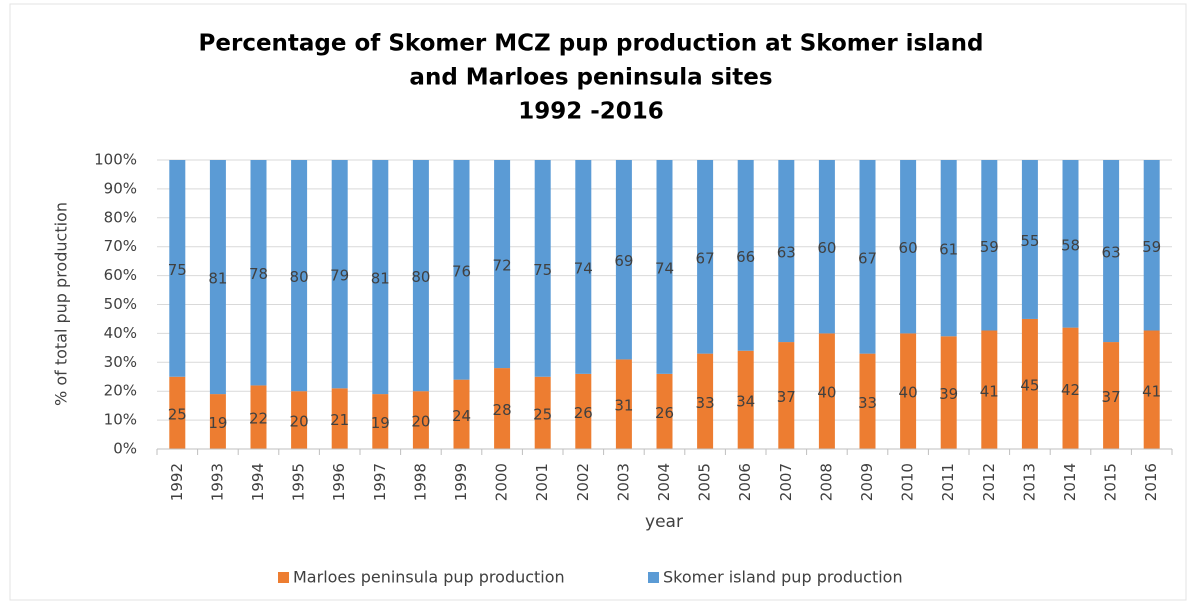 Image resolution: width=1192 pixels, height=604 pixels. I want to click on y-tick-label: 0%, so click(125, 449).